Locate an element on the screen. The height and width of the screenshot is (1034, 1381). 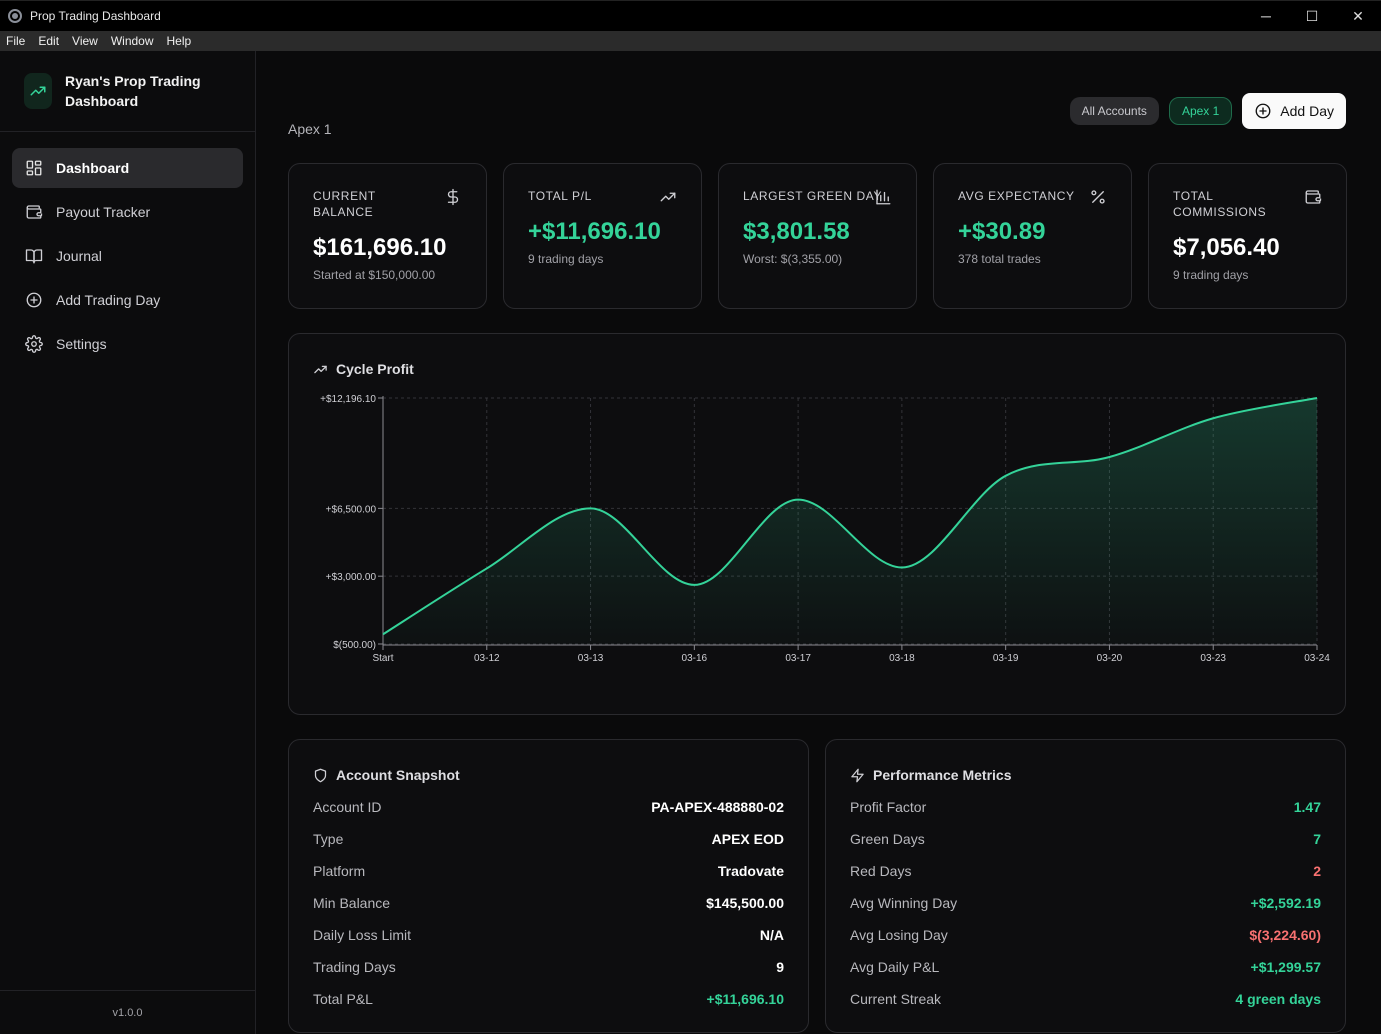
row-key: Min Balance is located at coordinates (352, 903).